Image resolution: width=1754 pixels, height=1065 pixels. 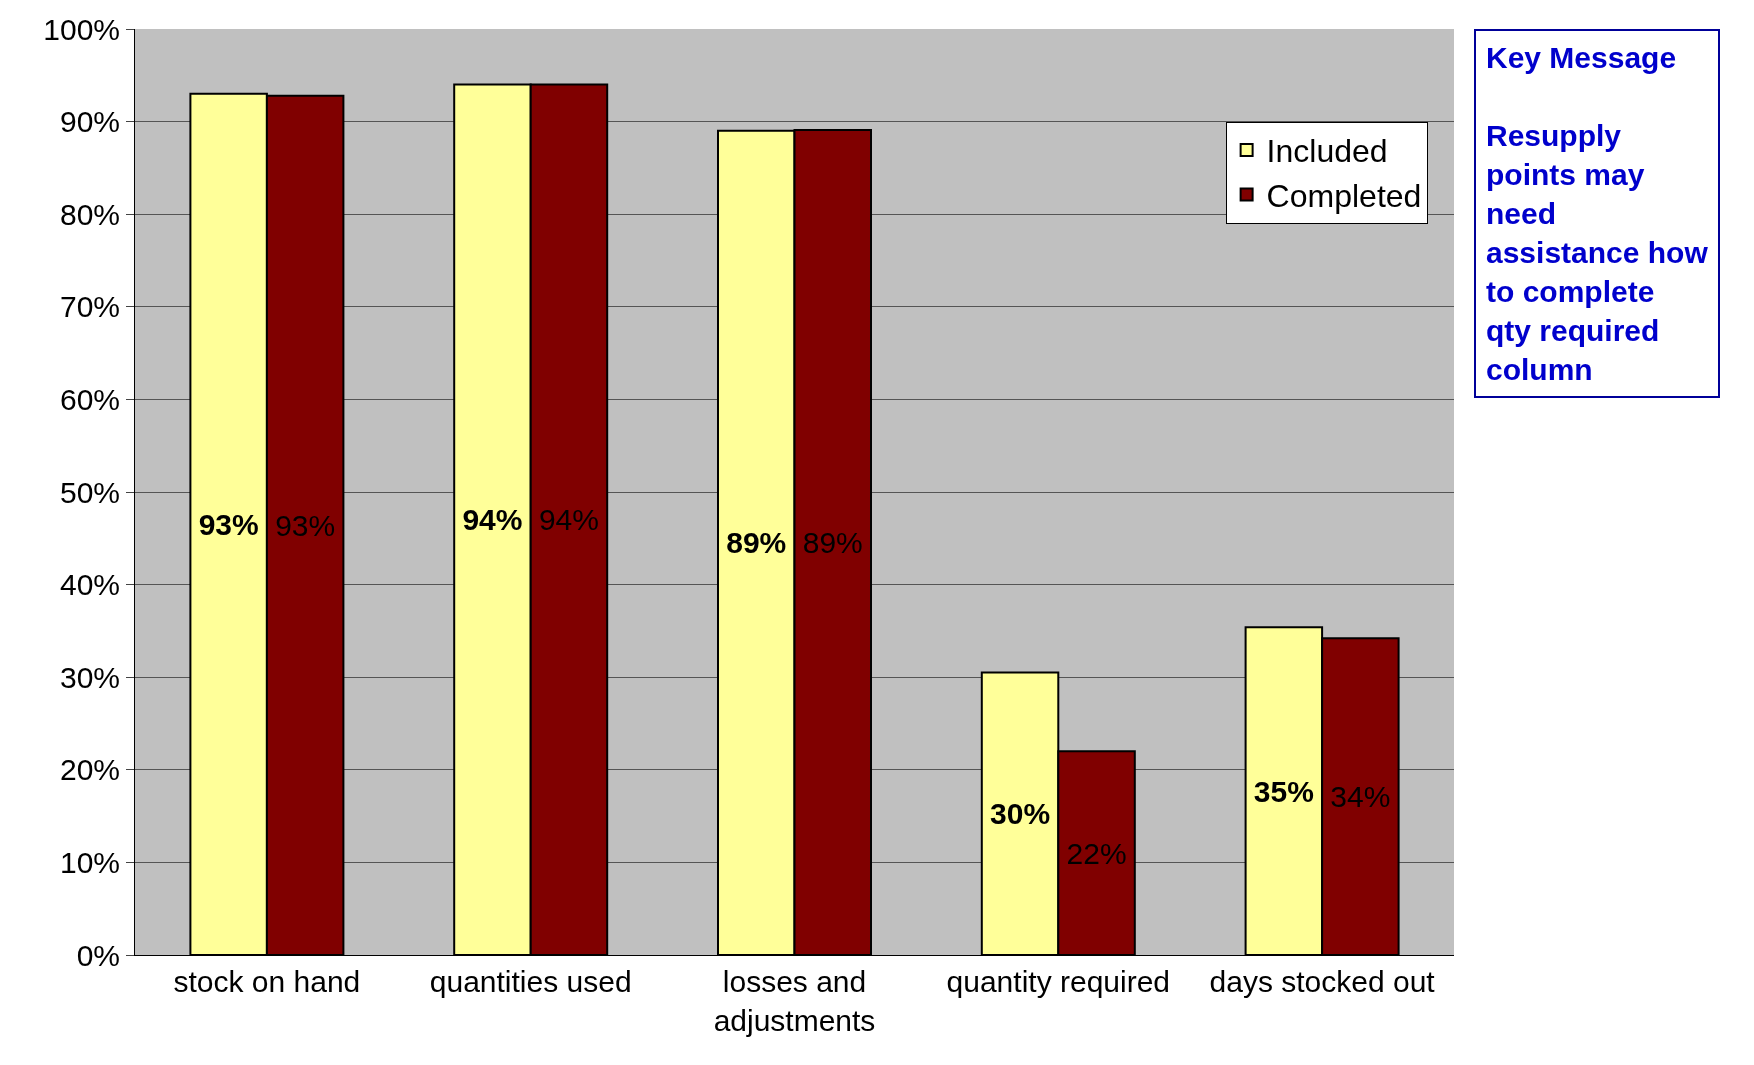 What do you see at coordinates (98, 955) in the screenshot?
I see `y-tick-label: 0%` at bounding box center [98, 955].